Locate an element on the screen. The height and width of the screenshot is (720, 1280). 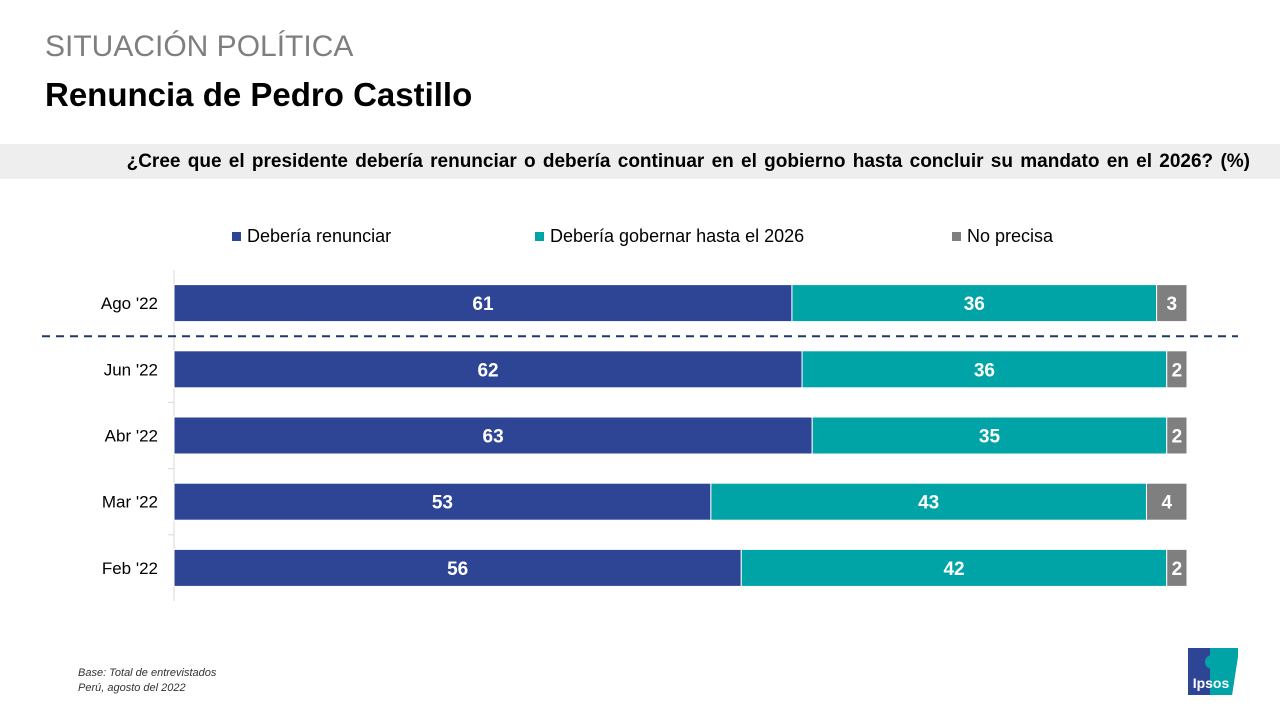
data-label: 35 is located at coordinates (990, 437).